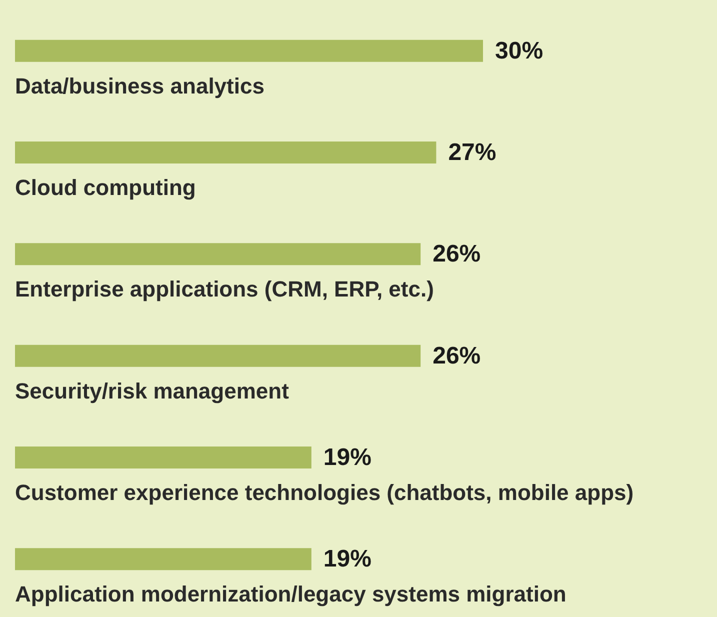 The image size is (717, 617). Describe the element at coordinates (519, 50) in the screenshot. I see `data-label: 30%` at that location.